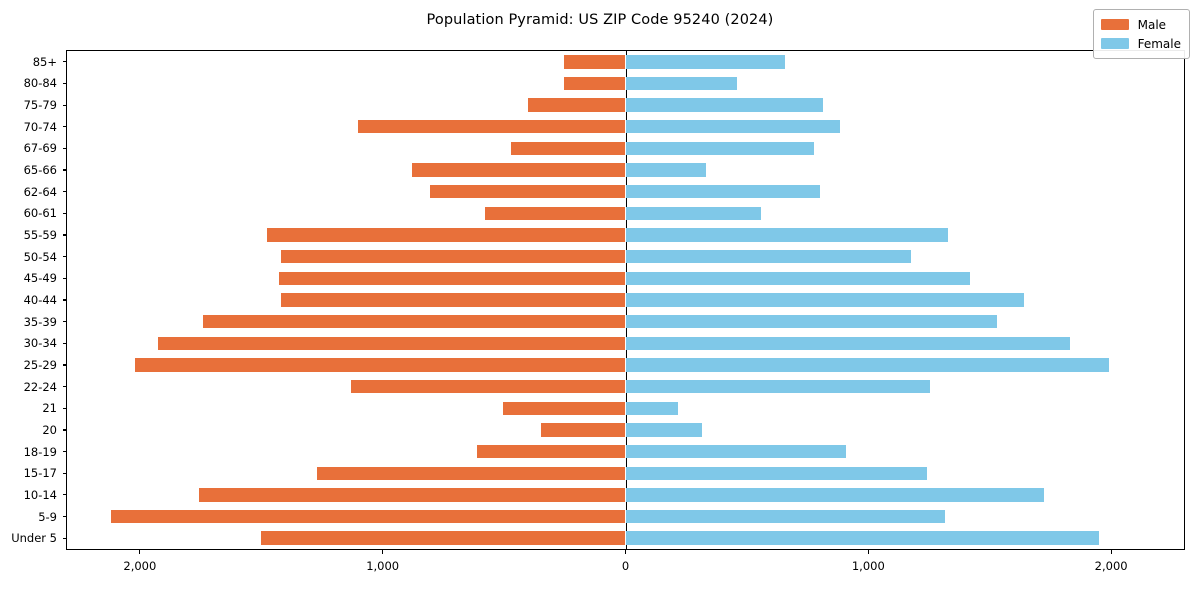  I want to click on y-axis-label-55-59: 55-59, so click(40, 235).